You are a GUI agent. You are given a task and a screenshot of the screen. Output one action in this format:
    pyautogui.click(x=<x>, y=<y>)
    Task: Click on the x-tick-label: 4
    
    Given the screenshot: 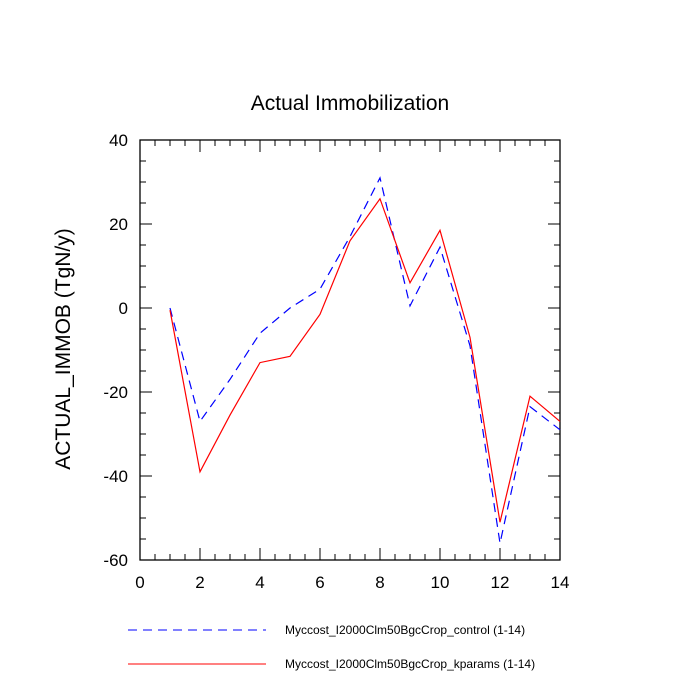 What is the action you would take?
    pyautogui.click(x=259, y=582)
    